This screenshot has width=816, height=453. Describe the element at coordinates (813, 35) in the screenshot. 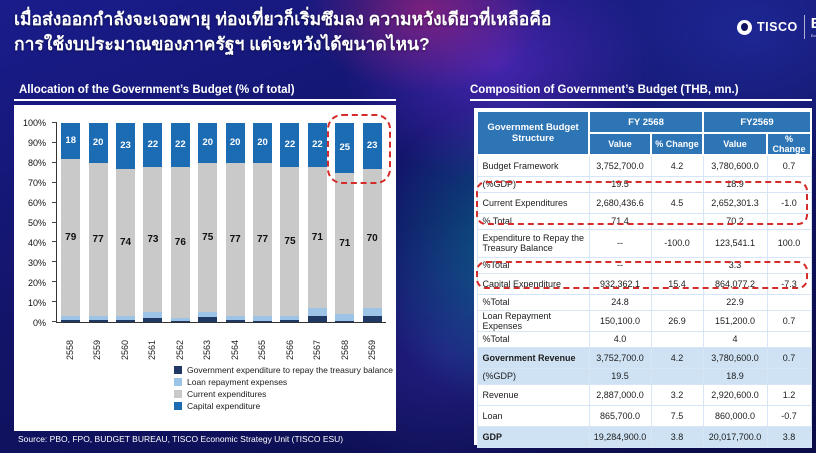

I see `esu-subtext: Economic Strategy Unit` at that location.